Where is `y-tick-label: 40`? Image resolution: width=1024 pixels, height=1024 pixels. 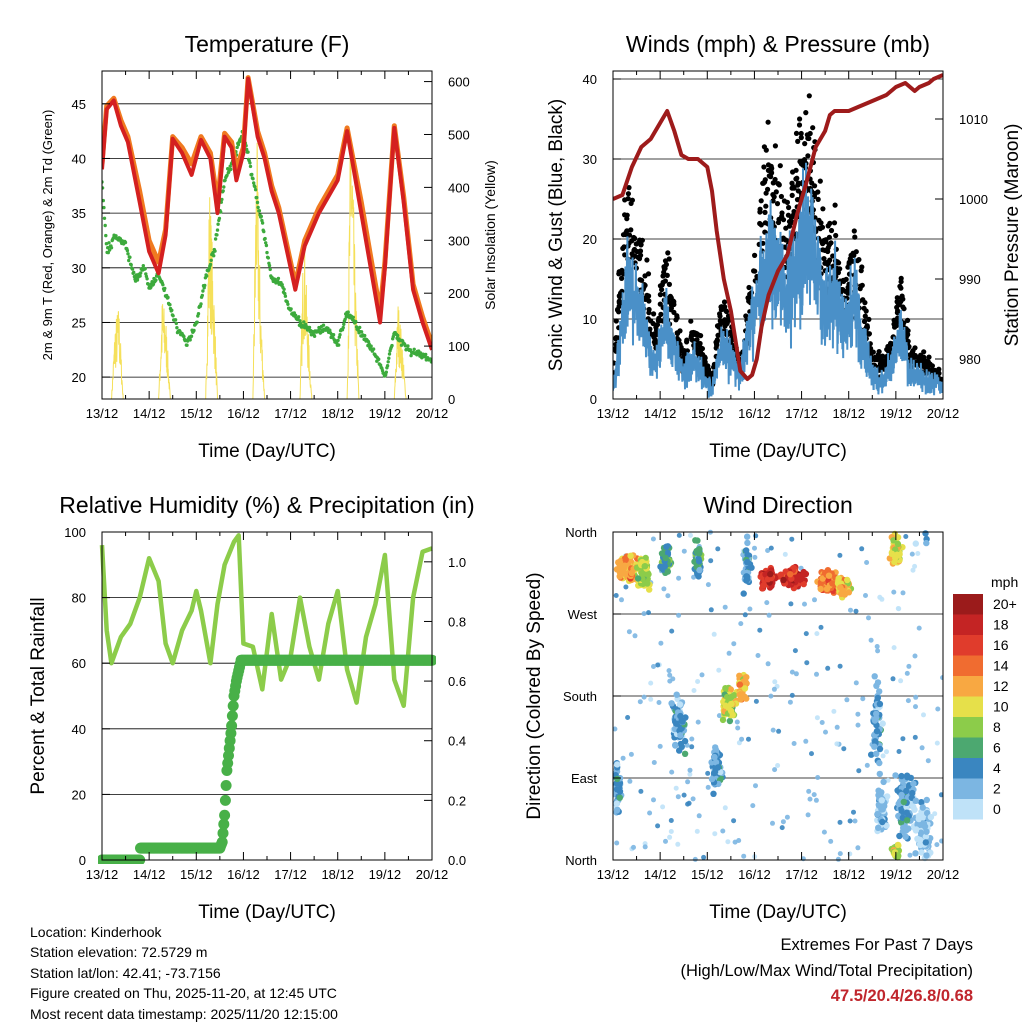 y-tick-label: 40 is located at coordinates (79, 729).